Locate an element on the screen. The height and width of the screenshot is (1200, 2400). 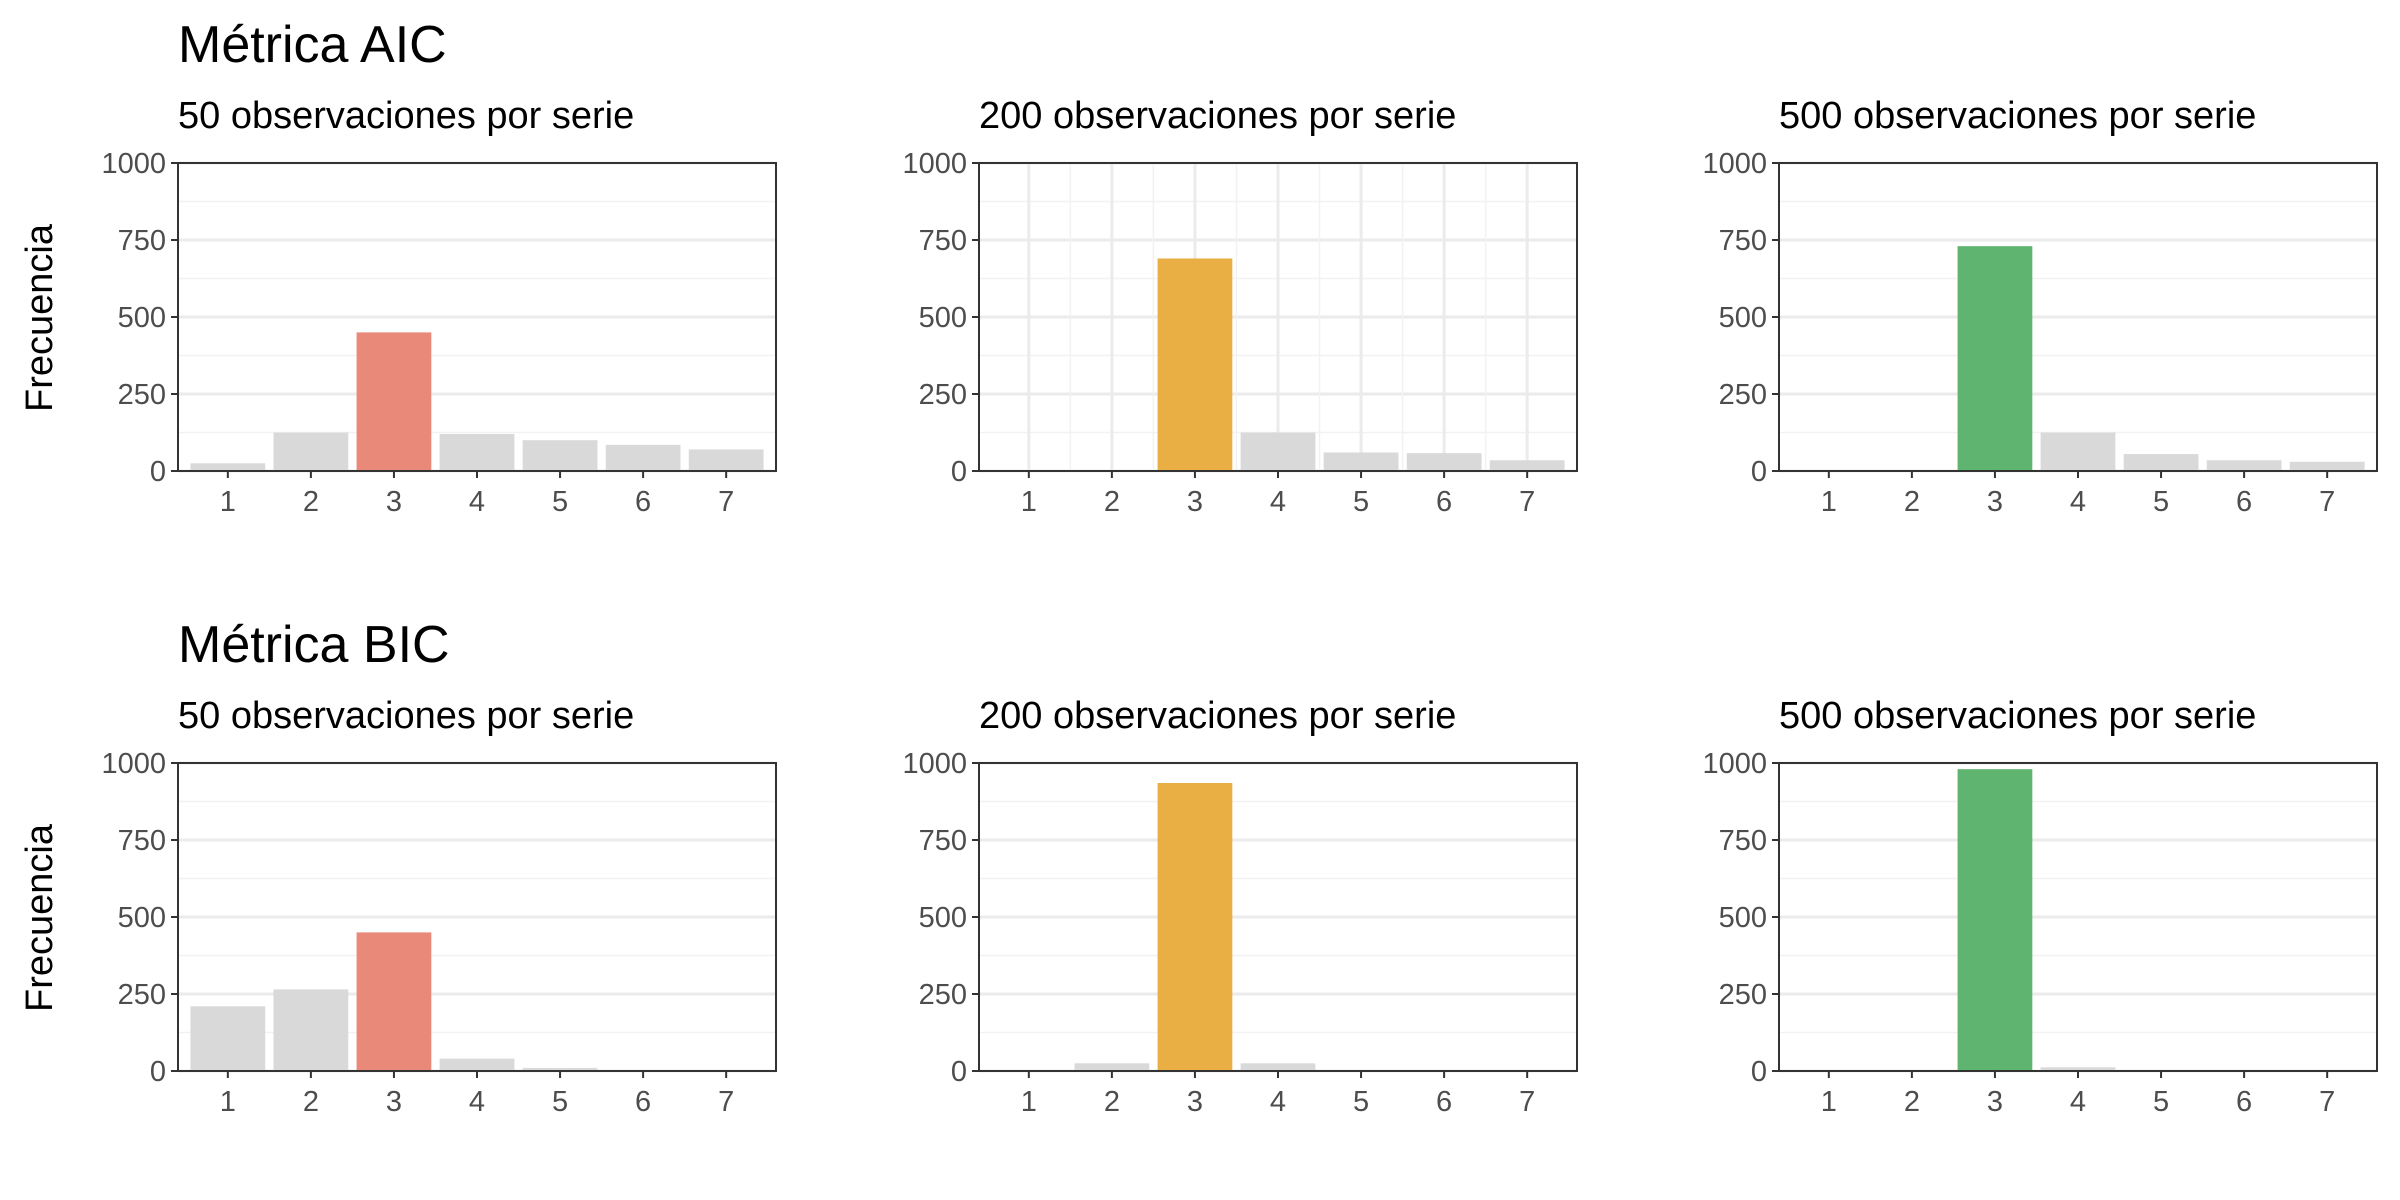
row-title-bic: Métrica BIC is located at coordinates (314, 645).